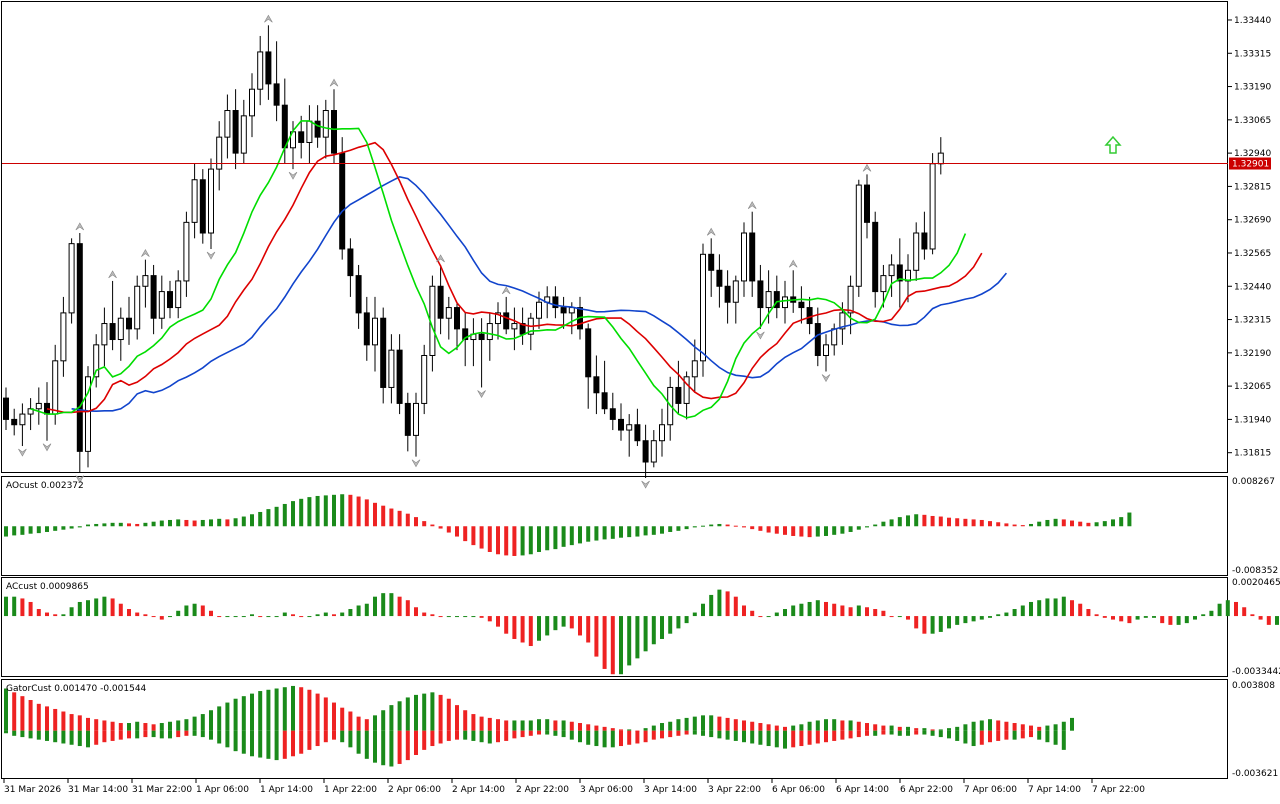 This screenshot has height=804, width=1280. I want to click on gator-label: GatorCust 0.001470 -0.001544, so click(76, 689).